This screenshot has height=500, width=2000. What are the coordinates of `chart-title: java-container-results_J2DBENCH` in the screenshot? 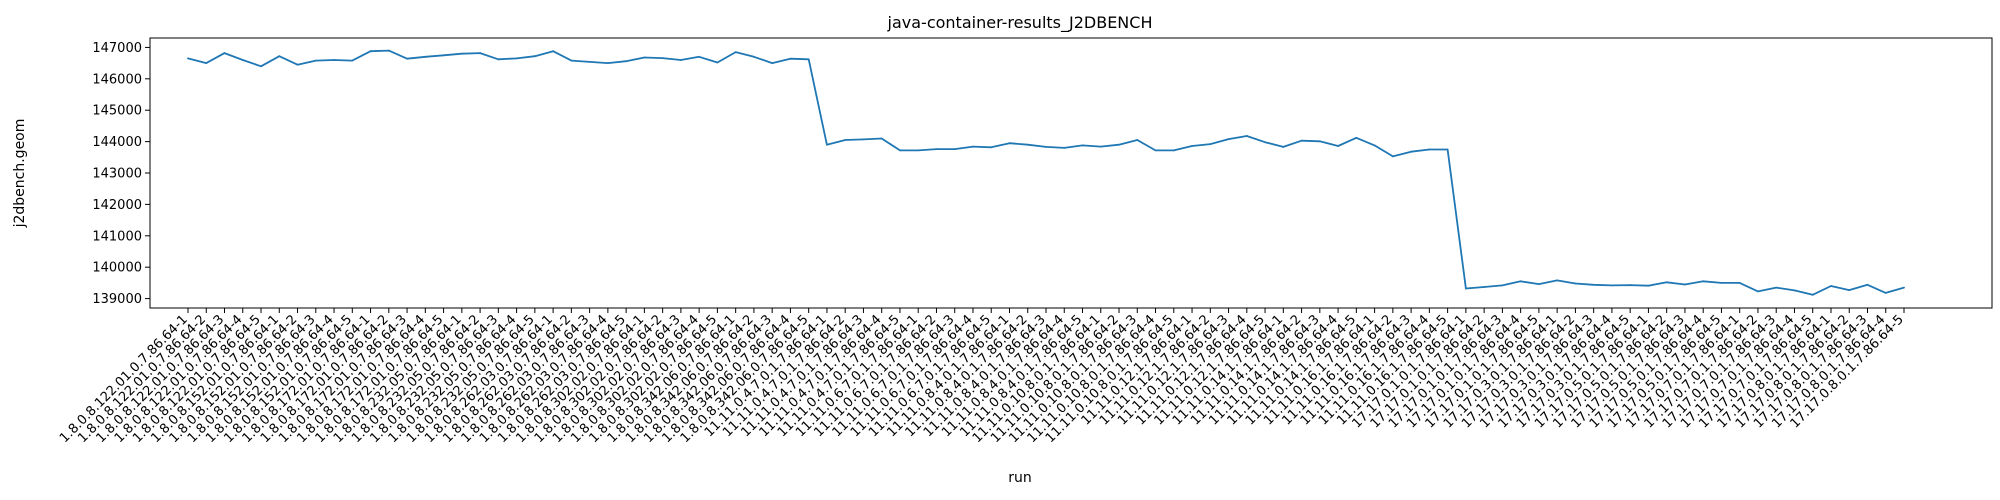 It's located at (1020, 23).